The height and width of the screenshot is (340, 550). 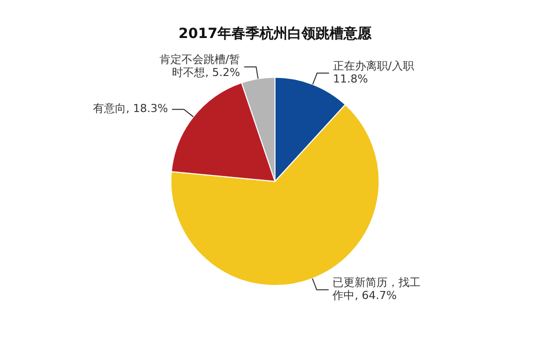 What do you see at coordinates (130, 109) in the screenshot?
I see `slice-label: 有意向, 18.3%` at bounding box center [130, 109].